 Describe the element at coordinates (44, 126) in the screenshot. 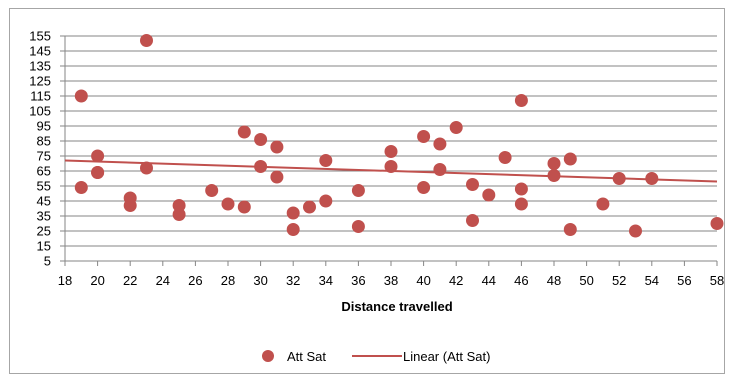

I see `y-tick-label-95: 95` at that location.